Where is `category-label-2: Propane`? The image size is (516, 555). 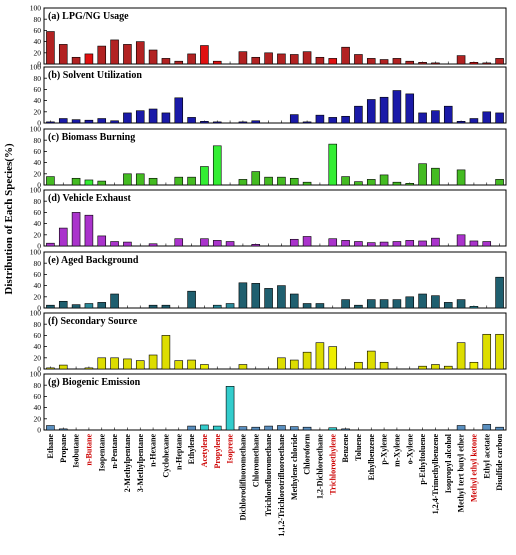
category-label-2: Propane is located at coordinates (63, 448).